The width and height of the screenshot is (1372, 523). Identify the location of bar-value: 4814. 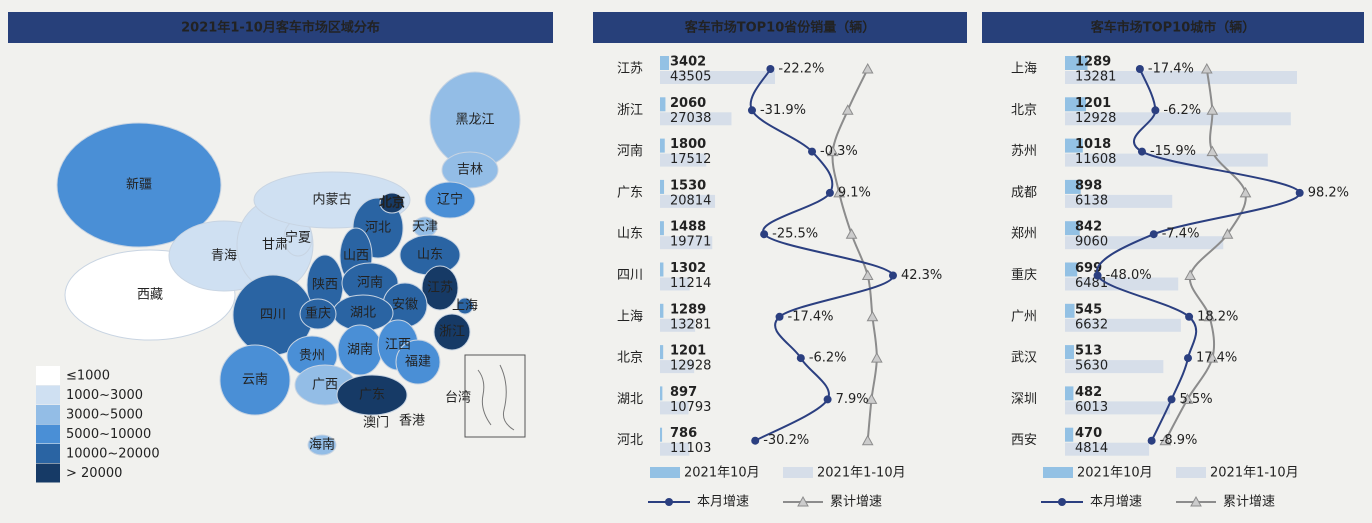
(1091, 448).